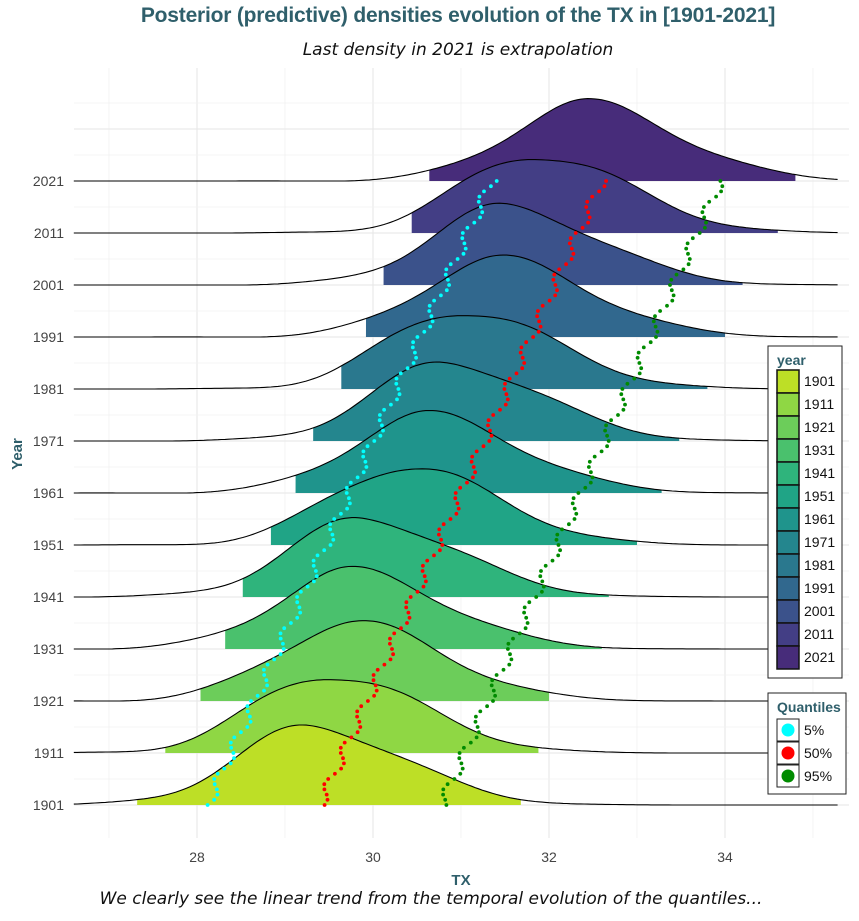  What do you see at coordinates (455, 196) in the screenshot?
I see `density-outline-2011` at bounding box center [455, 196].